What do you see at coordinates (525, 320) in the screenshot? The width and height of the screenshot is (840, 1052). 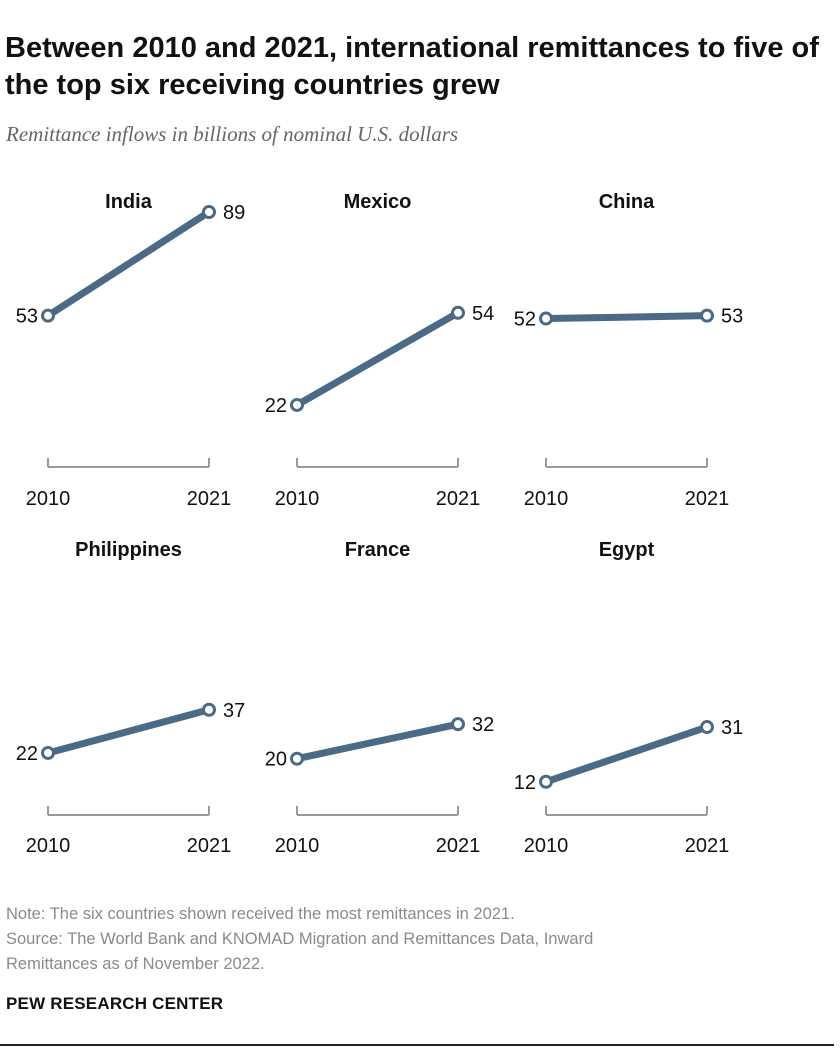 I see `data-label-2010: 52` at bounding box center [525, 320].